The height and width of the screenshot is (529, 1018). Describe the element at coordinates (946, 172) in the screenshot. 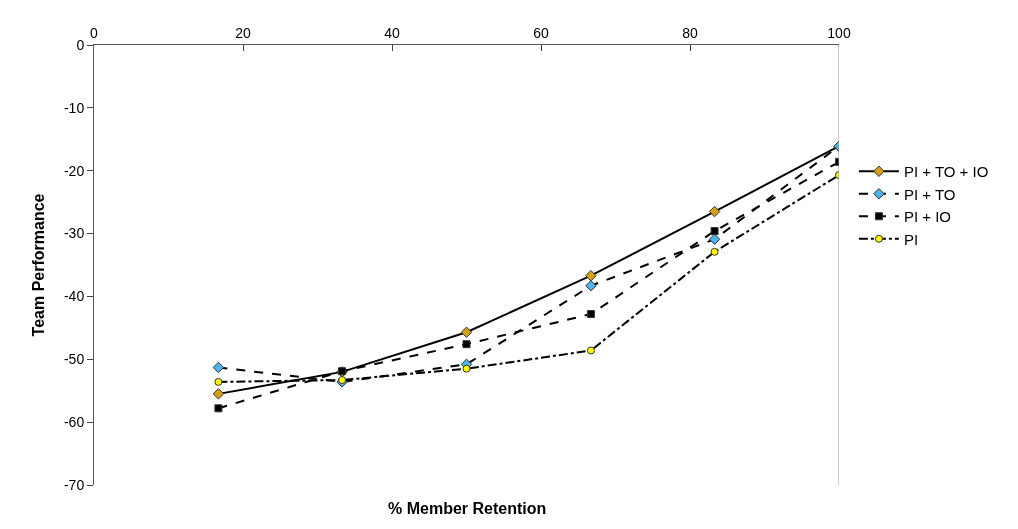

I see `legend-label: PI + TO + IO` at that location.